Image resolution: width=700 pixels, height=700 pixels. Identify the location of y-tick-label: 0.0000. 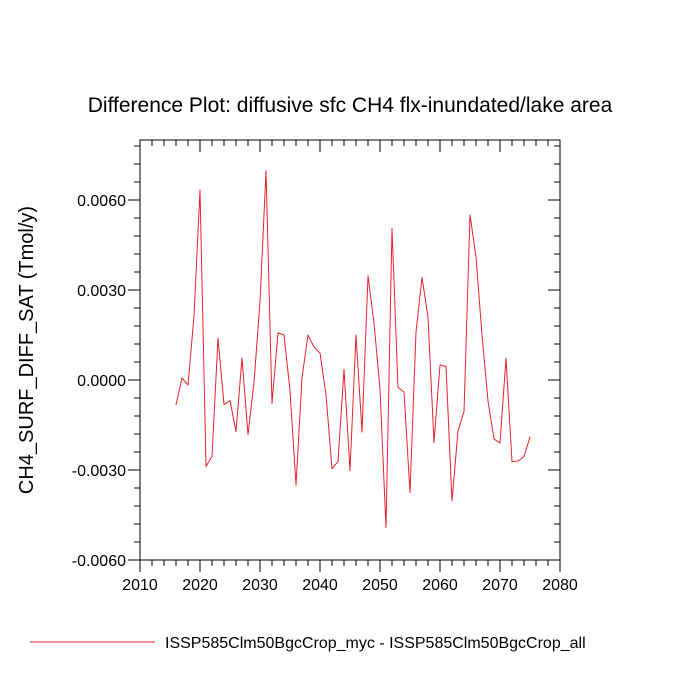
(101, 381).